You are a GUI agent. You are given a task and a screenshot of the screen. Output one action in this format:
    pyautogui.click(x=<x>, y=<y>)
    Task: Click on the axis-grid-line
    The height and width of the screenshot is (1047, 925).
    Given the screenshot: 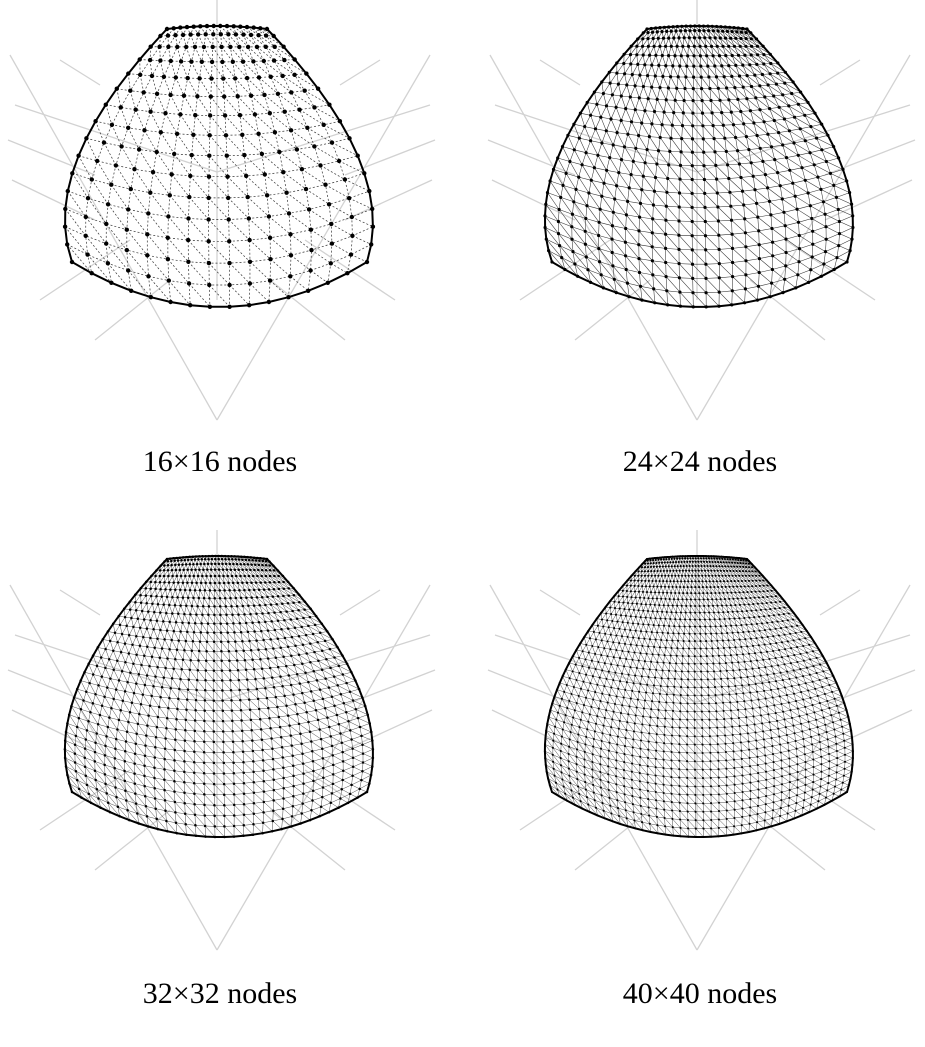 What is the action you would take?
    pyautogui.click(x=388, y=730)
    